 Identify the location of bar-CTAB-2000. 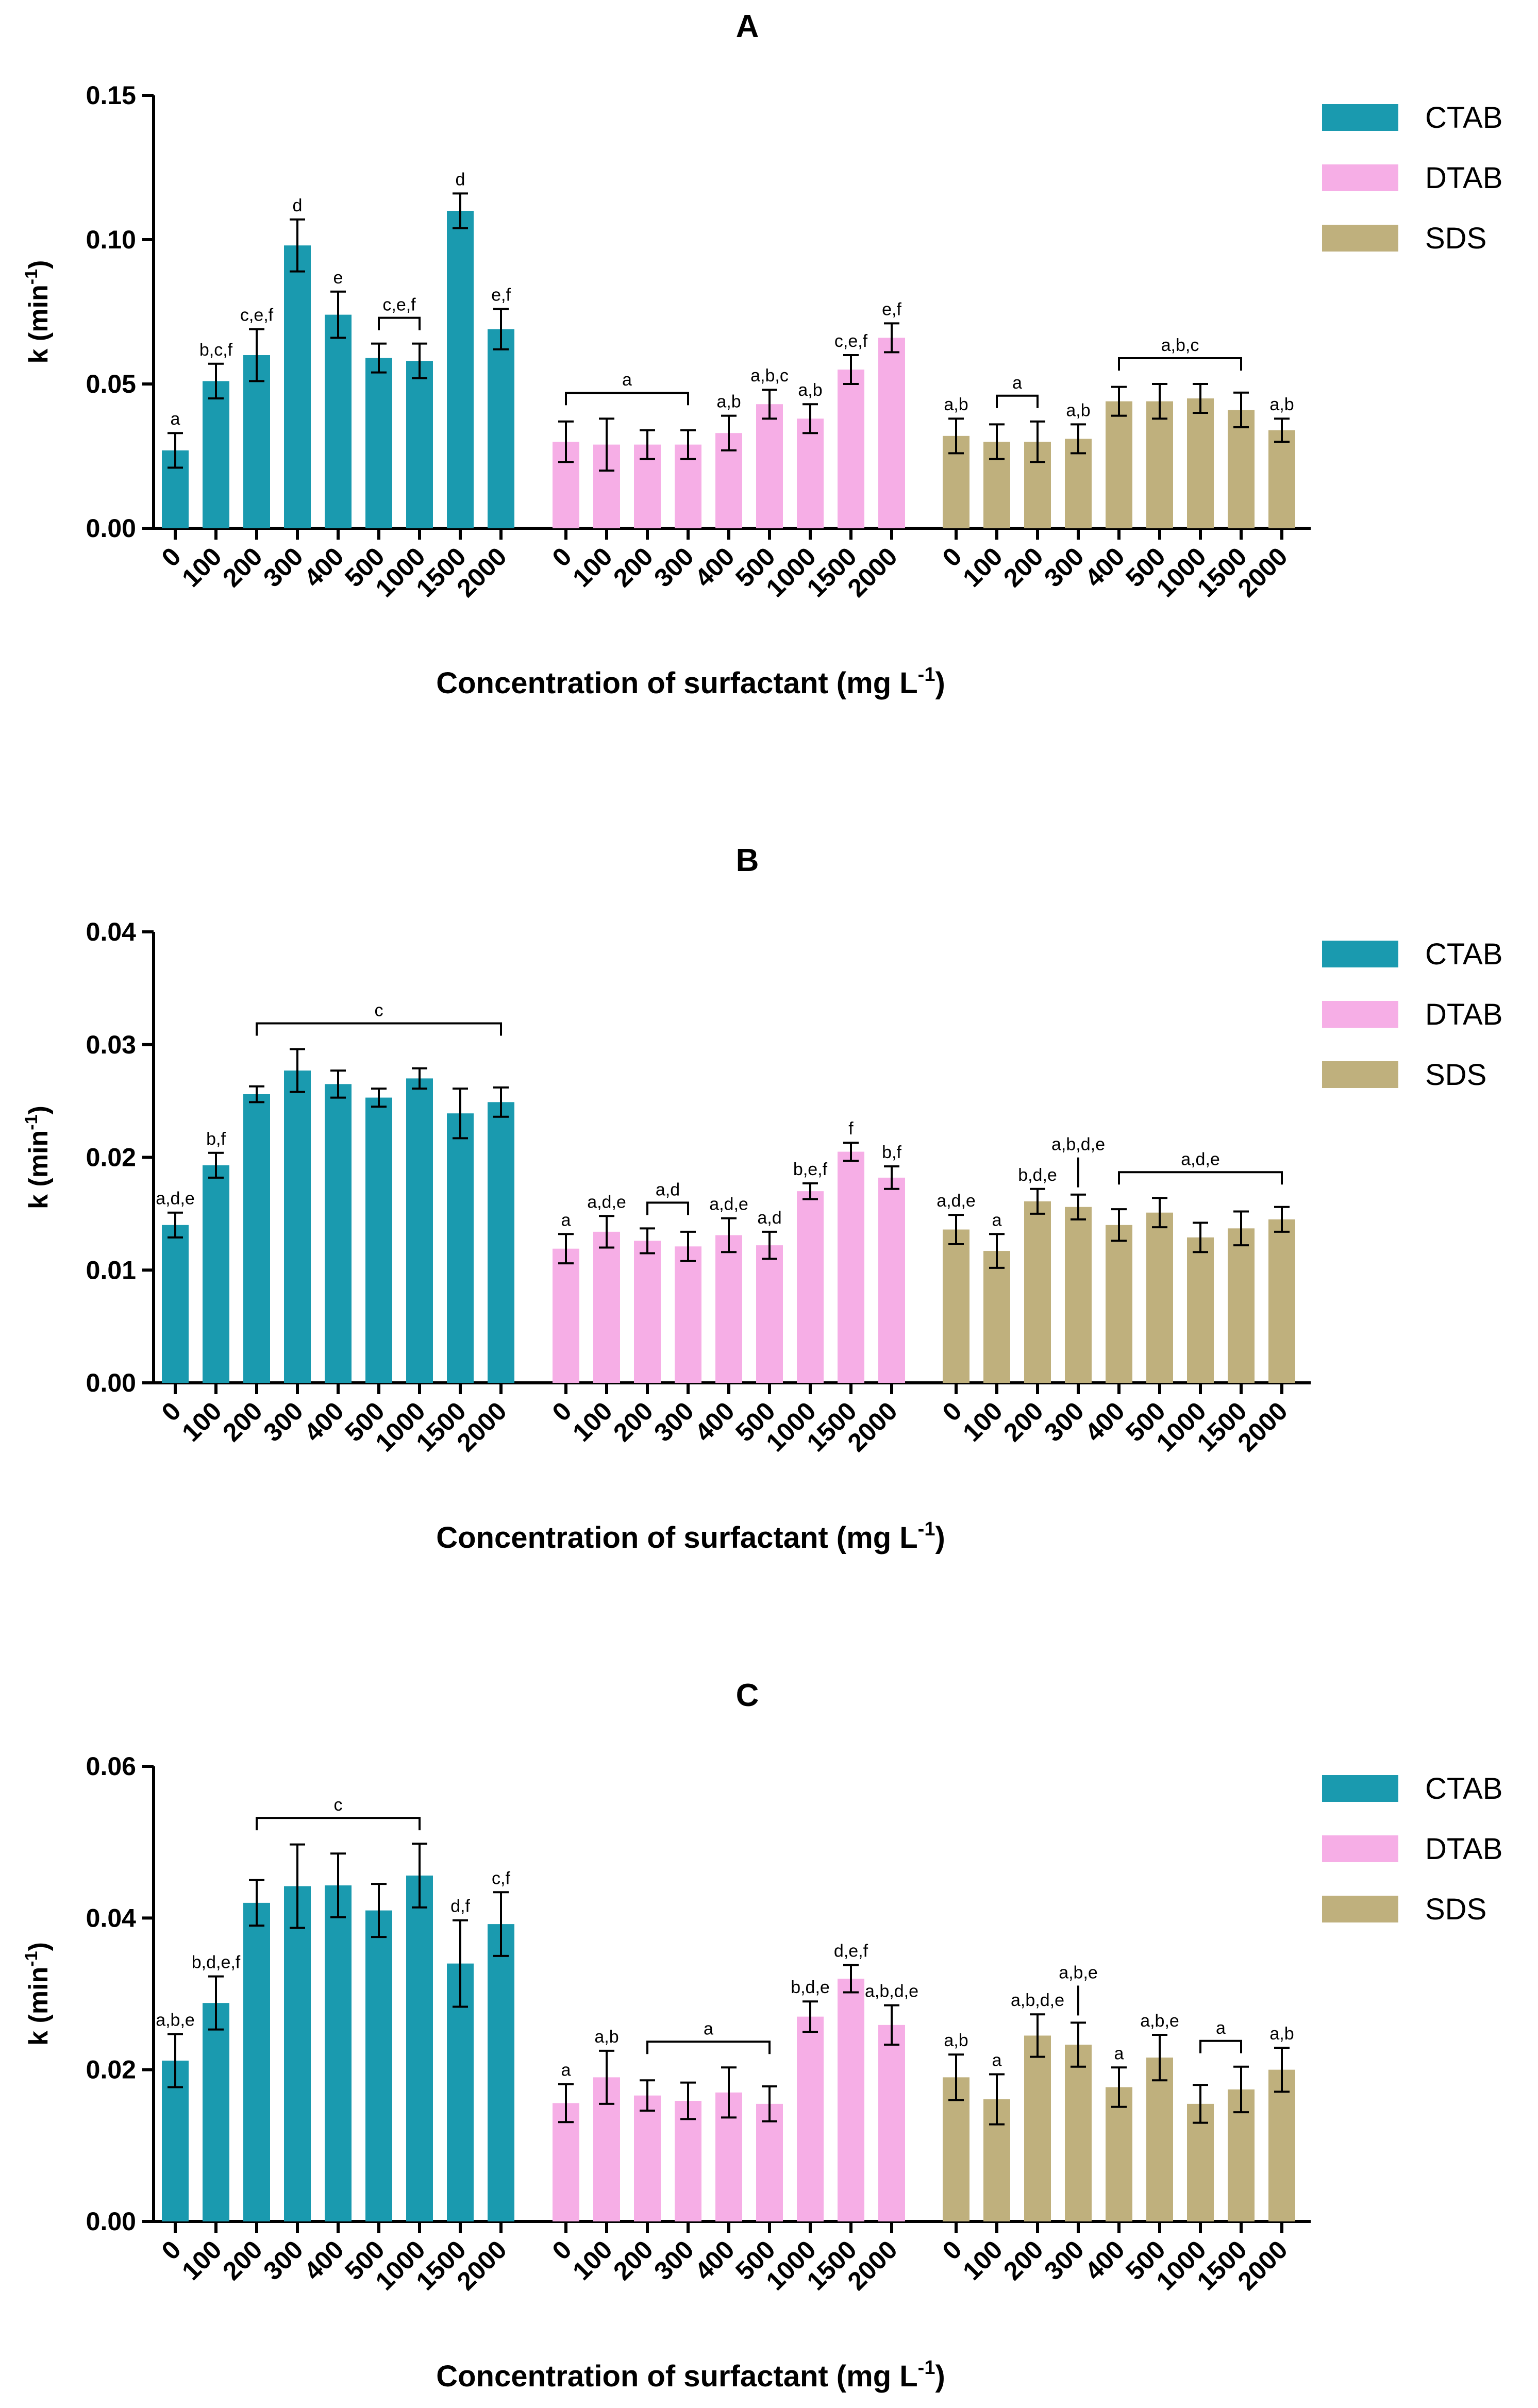
(501, 428).